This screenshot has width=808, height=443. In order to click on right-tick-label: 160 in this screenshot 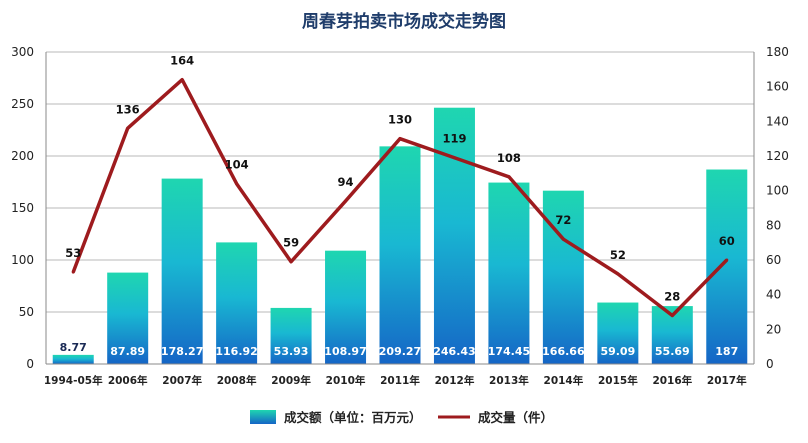, I will do `click(777, 87)`.